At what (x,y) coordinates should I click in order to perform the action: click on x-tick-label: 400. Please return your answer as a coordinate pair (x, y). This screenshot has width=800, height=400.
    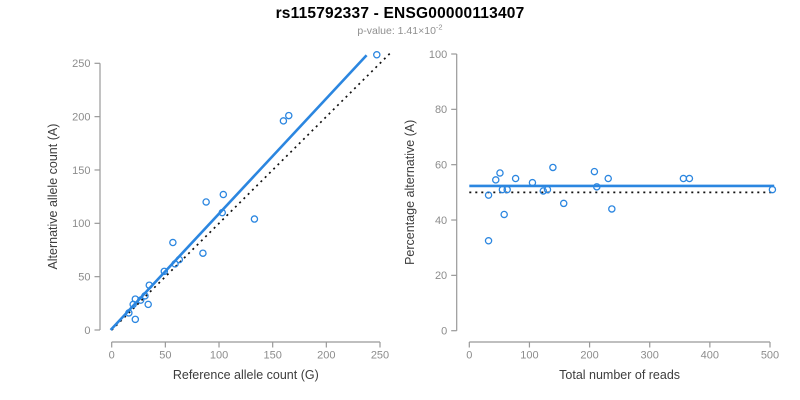
    Looking at the image, I should click on (710, 356).